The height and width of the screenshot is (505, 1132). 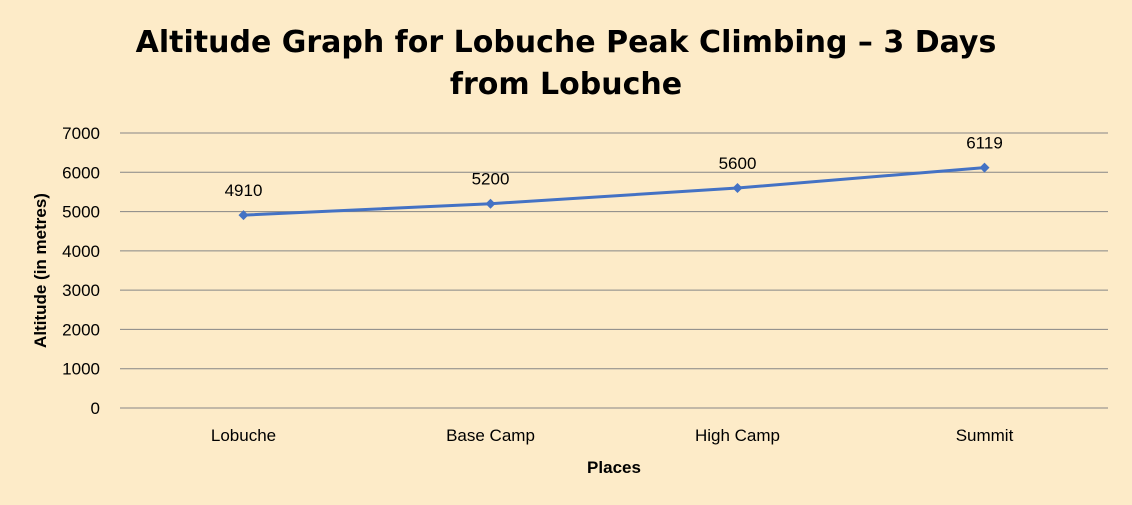 I want to click on y-tick-label: 6000, so click(x=81, y=172).